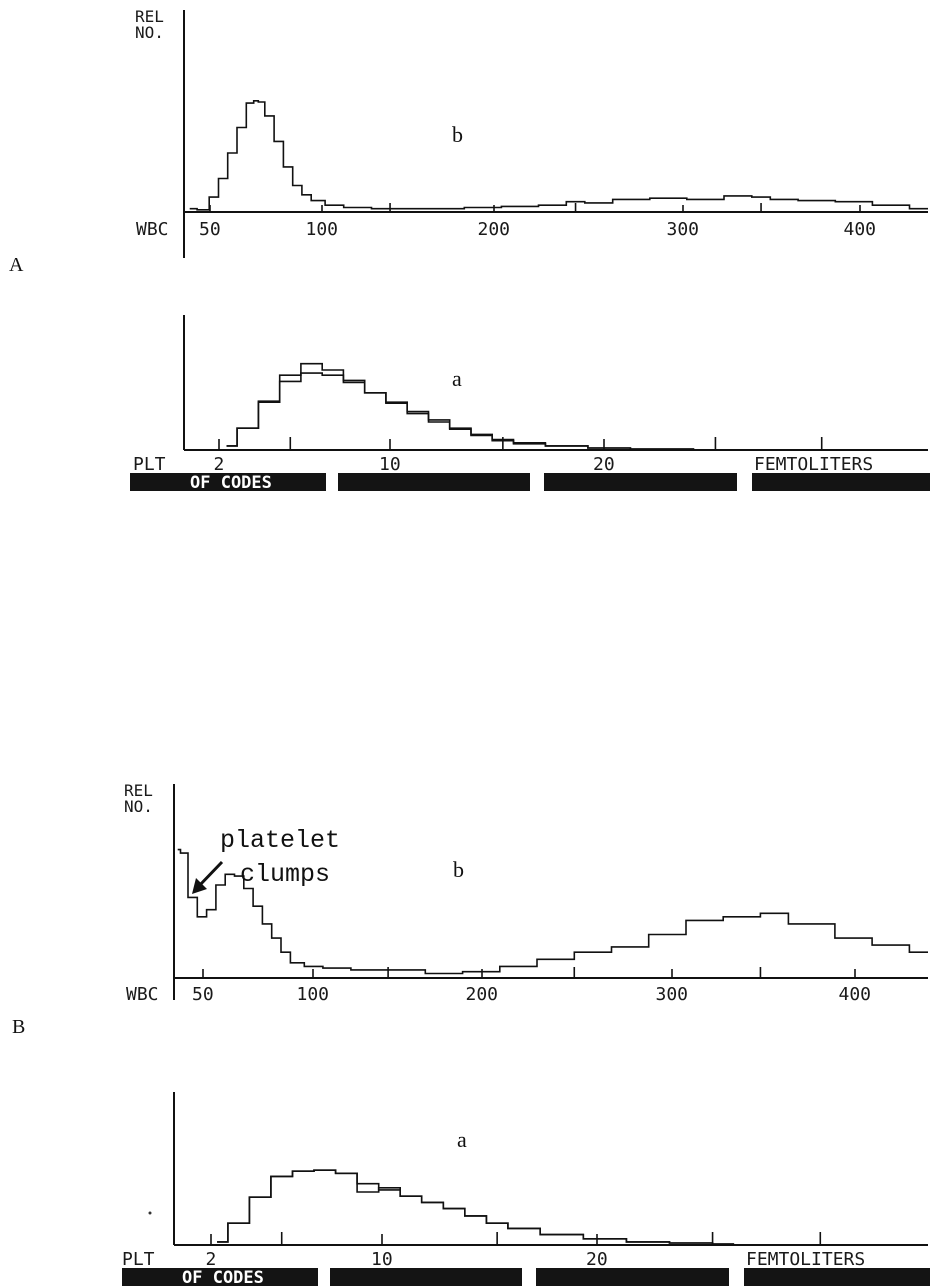 This screenshot has width=930, height=1288. What do you see at coordinates (150, 1213) in the screenshot?
I see `speck-mark` at bounding box center [150, 1213].